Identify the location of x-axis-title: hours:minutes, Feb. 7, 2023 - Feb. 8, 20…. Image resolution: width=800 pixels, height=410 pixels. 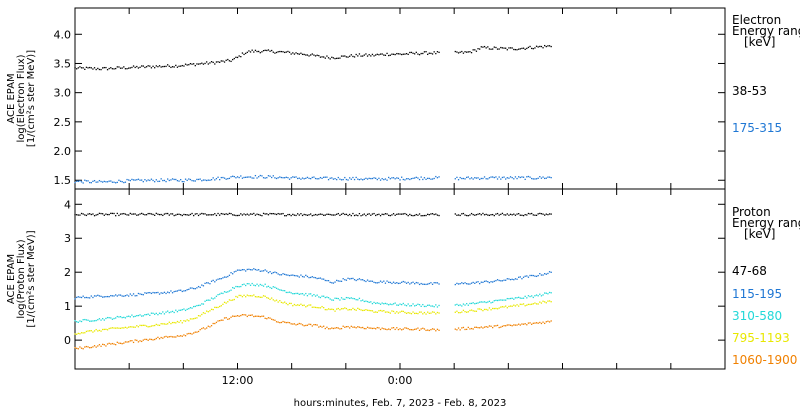
(400, 403).